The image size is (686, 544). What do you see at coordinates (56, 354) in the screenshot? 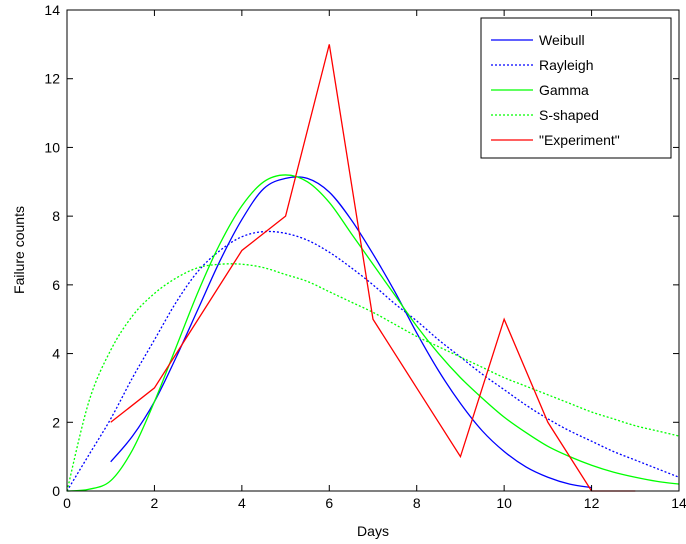
I see `y-tick-label: 4` at bounding box center [56, 354].